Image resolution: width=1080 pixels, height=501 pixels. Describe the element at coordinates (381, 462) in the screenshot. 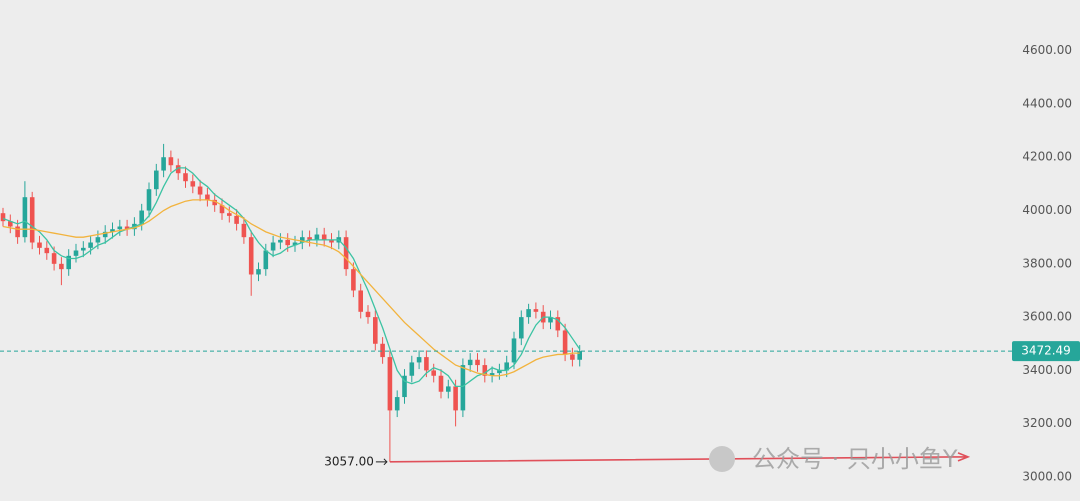

I see `low-arrow` at that location.